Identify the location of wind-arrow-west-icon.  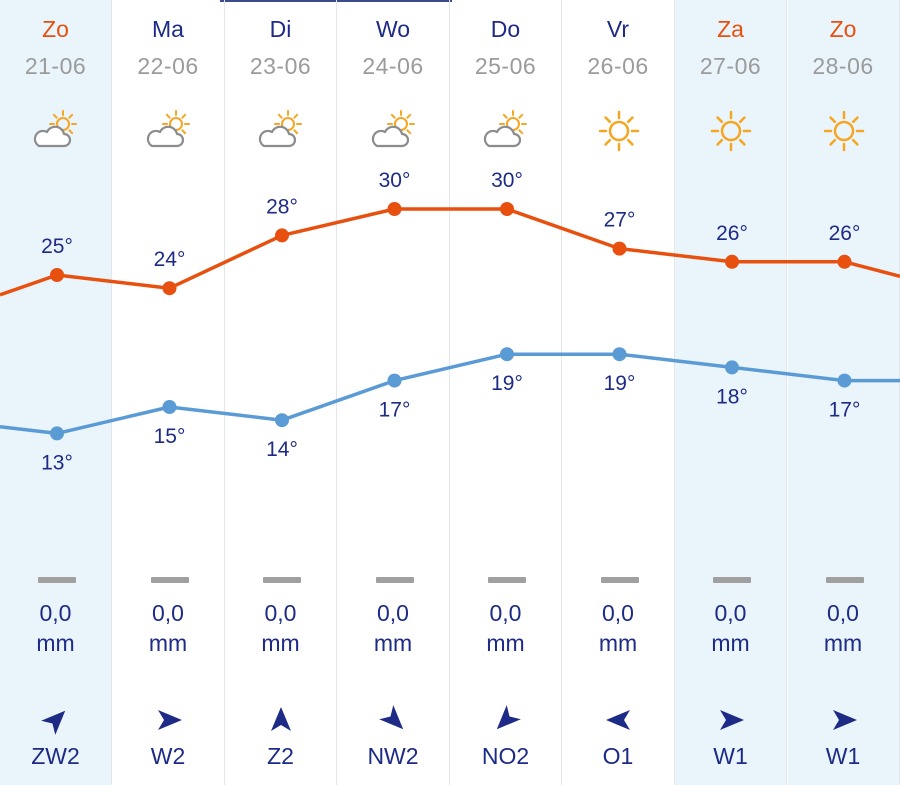
(617, 720).